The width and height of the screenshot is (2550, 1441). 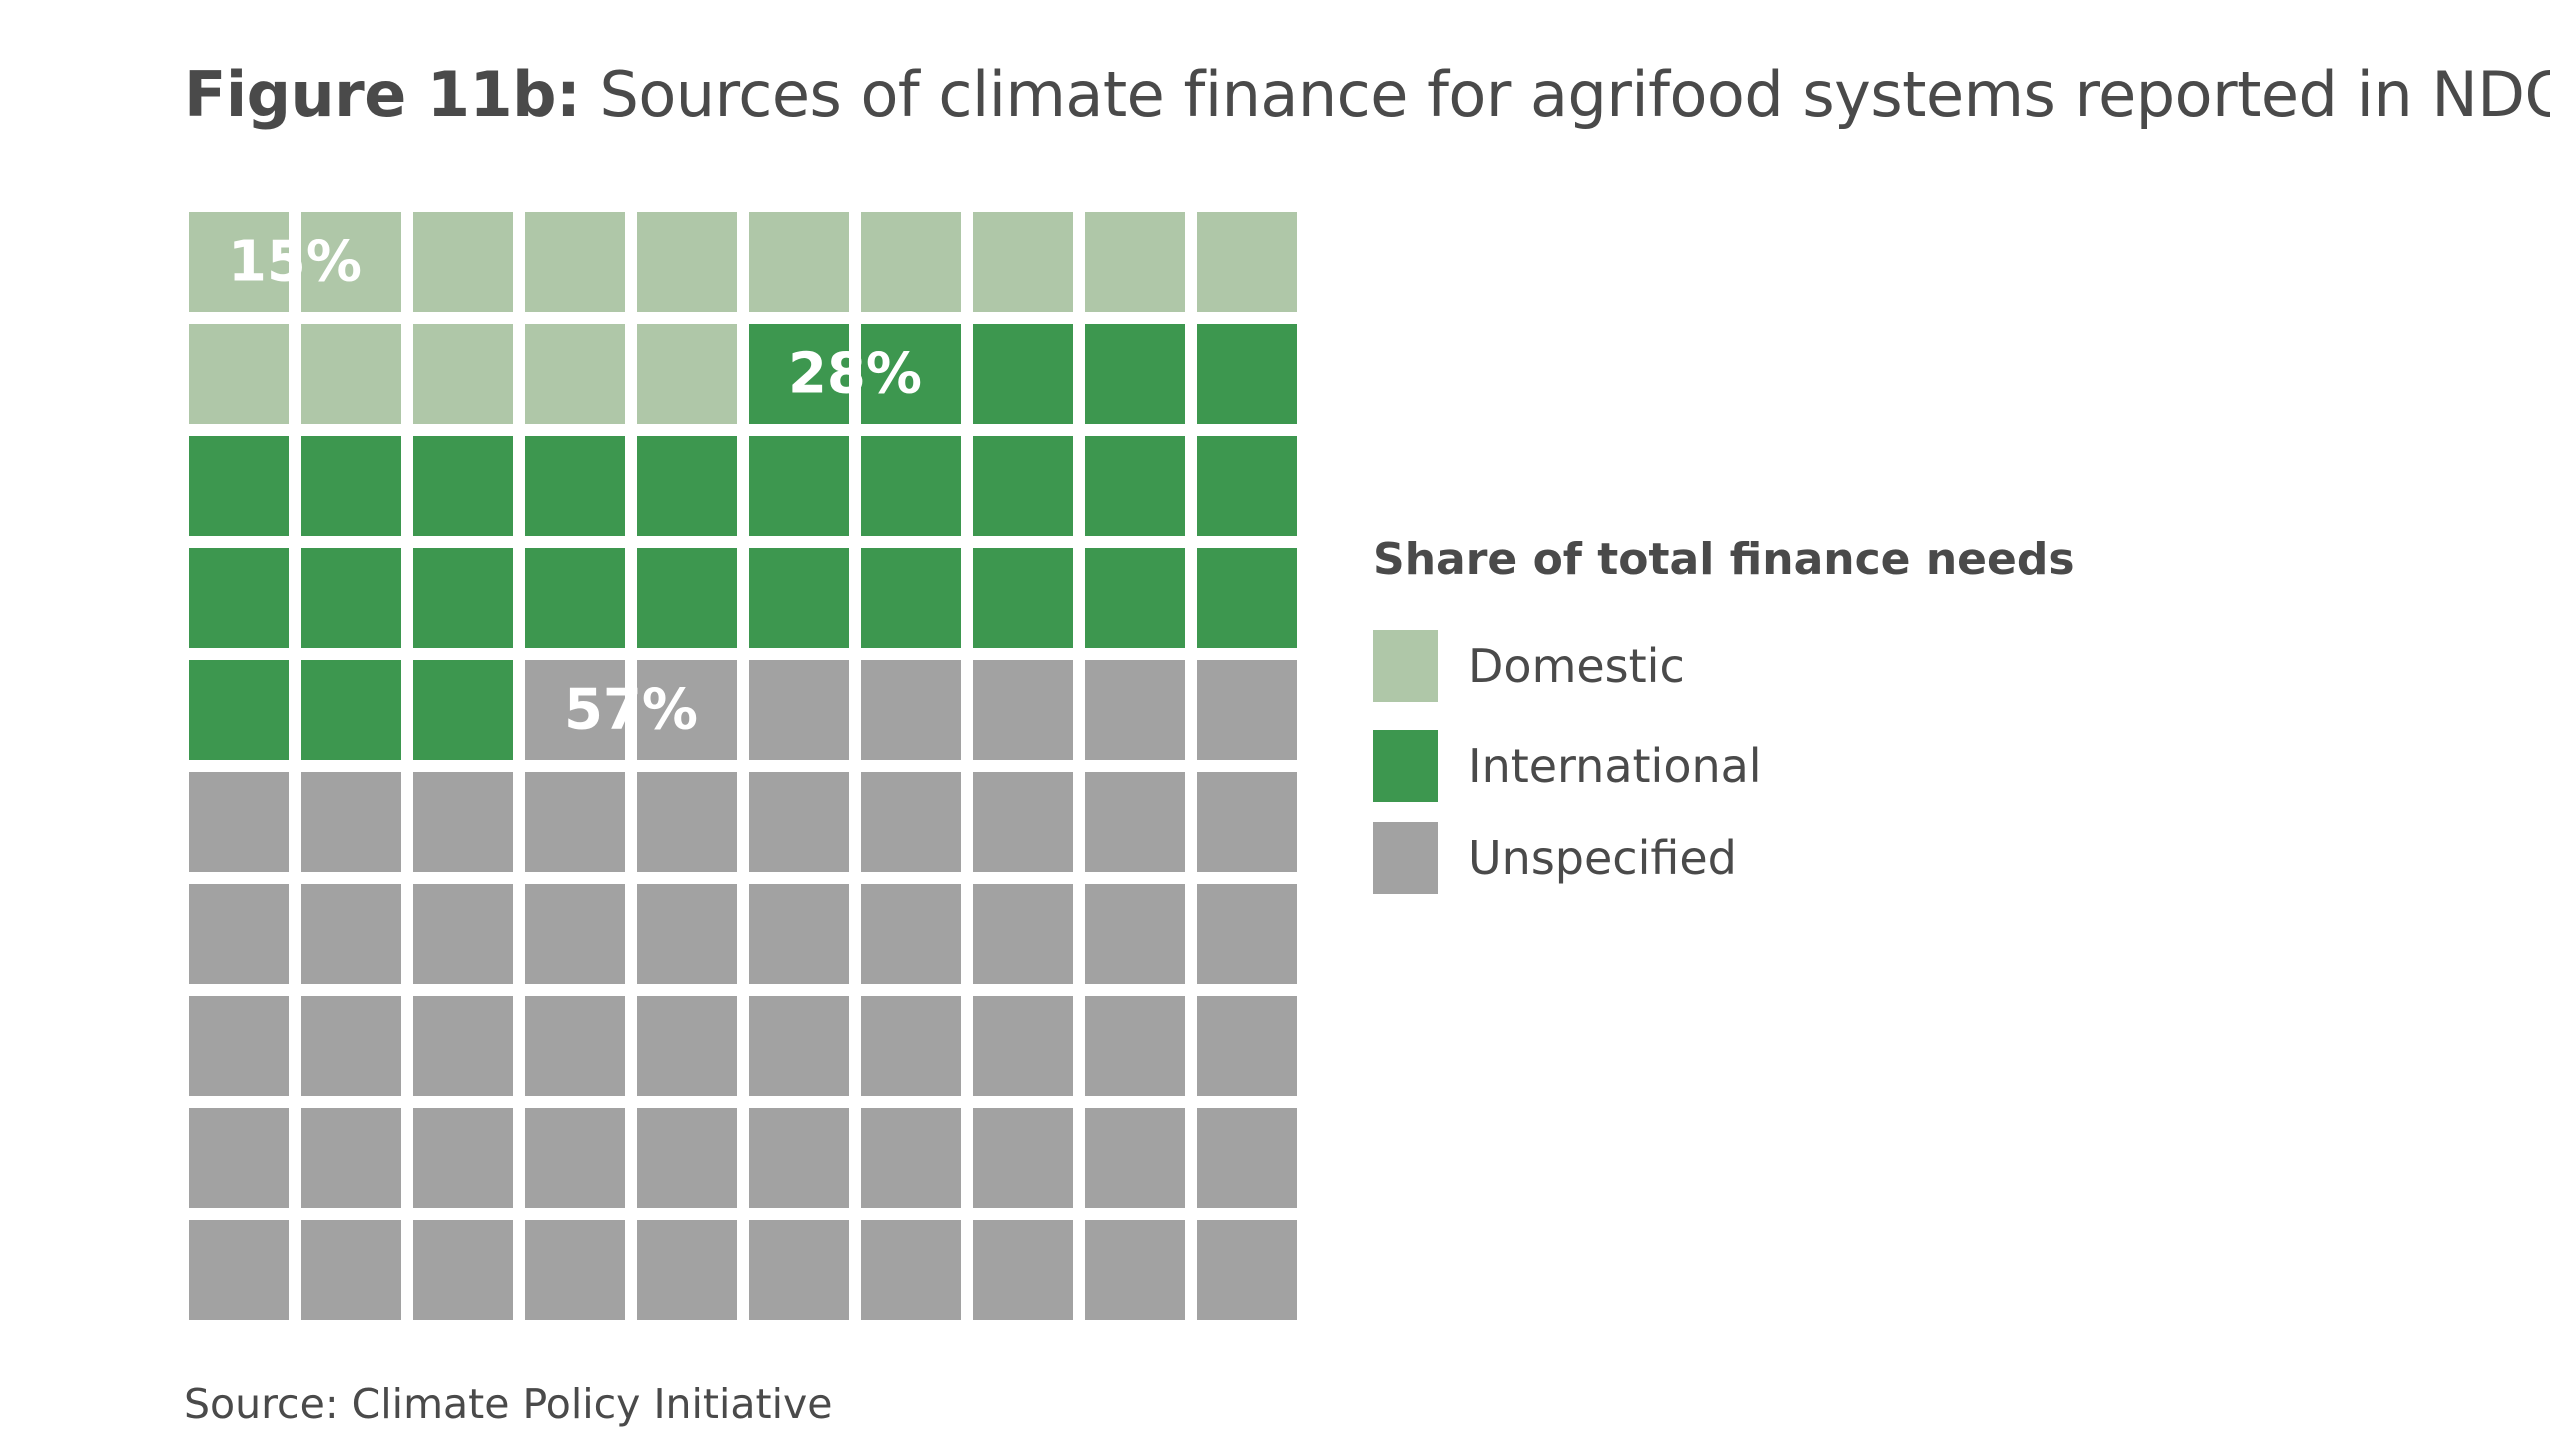 I want to click on legend-item-international: International, so click(x=1723, y=766).